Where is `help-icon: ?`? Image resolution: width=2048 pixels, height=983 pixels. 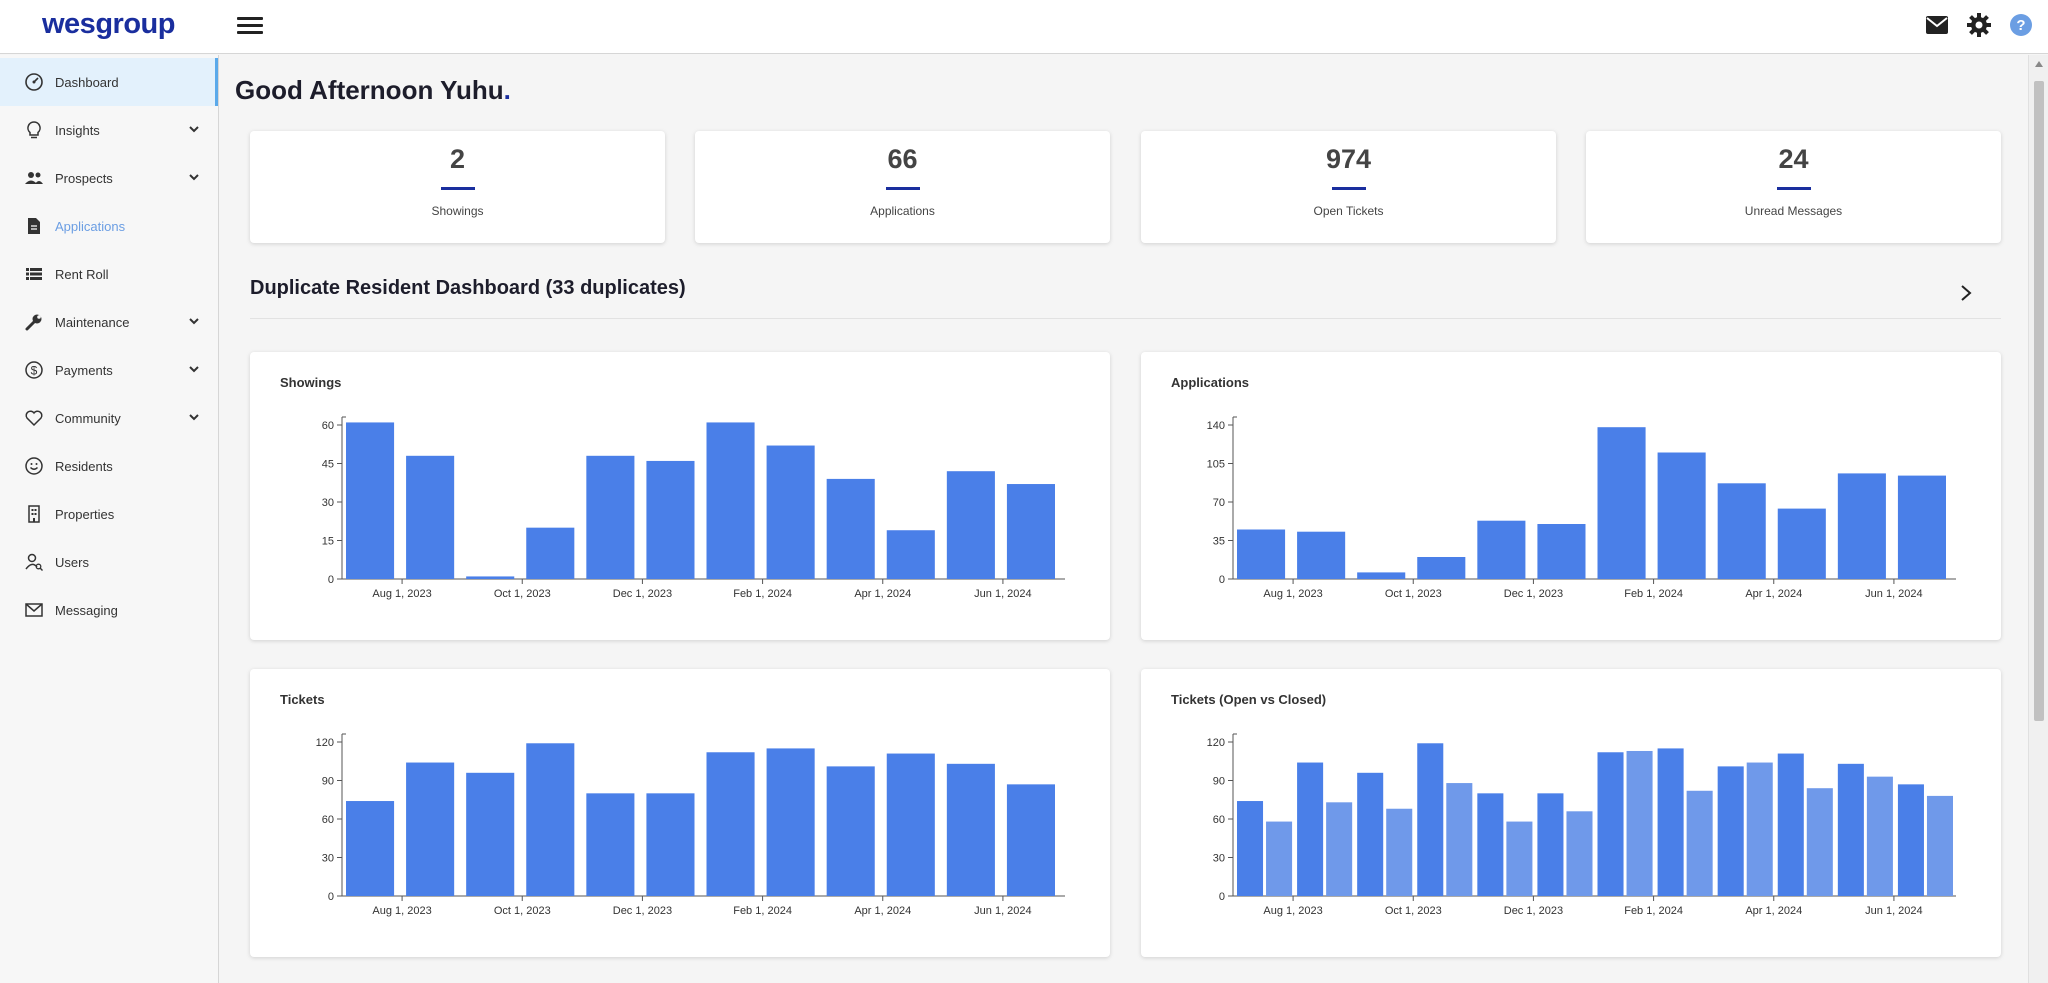 help-icon: ? is located at coordinates (2021, 25).